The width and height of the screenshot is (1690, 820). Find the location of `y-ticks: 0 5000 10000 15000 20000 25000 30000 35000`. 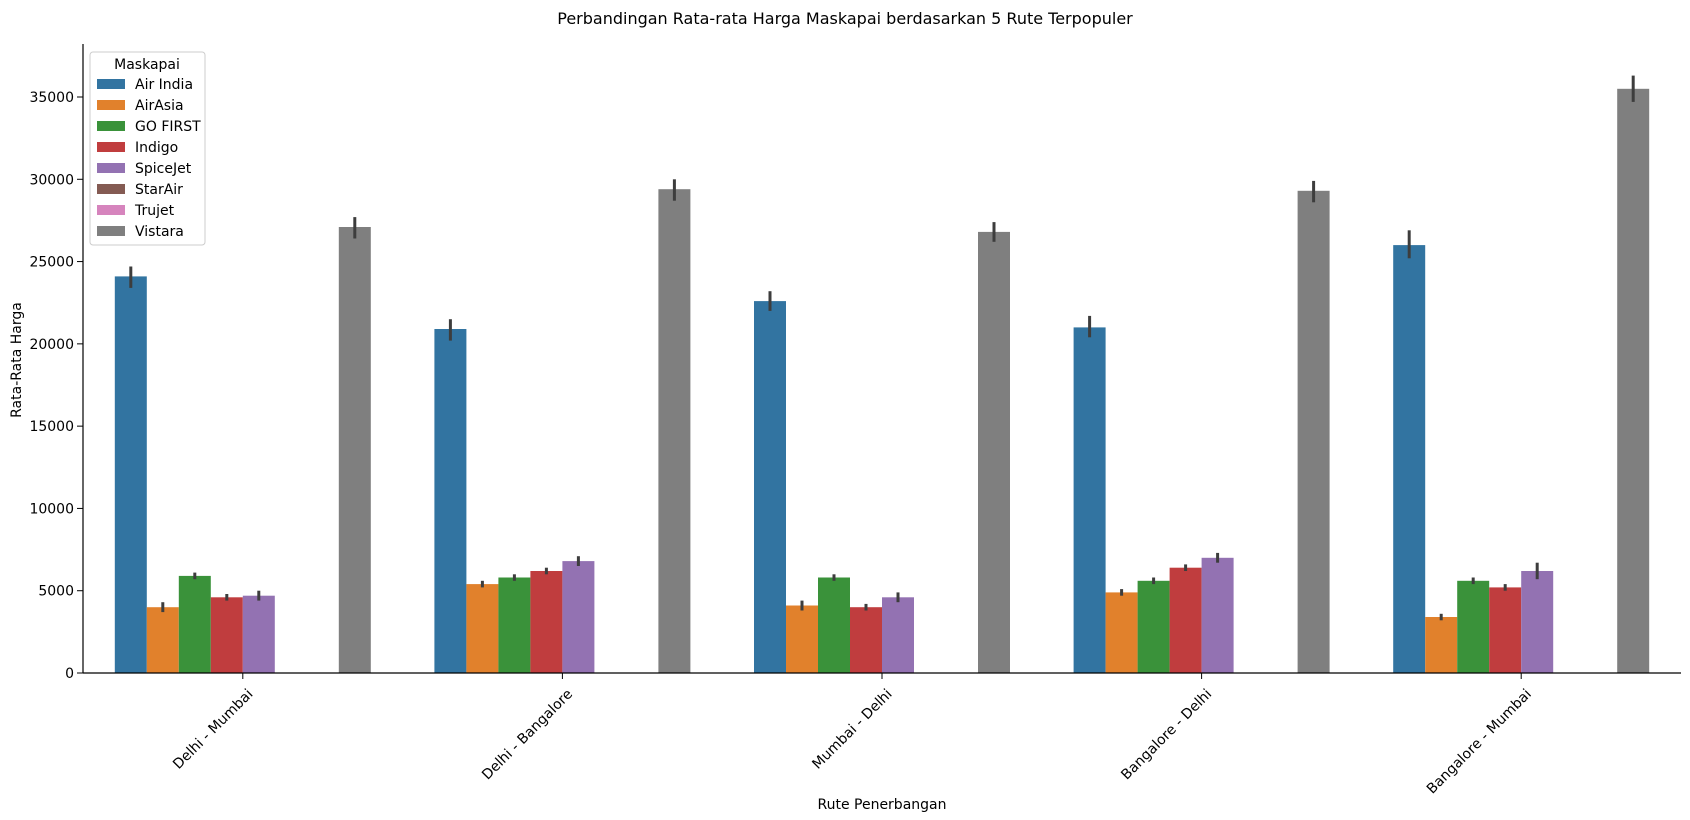

y-ticks: 0 5000 10000 15000 20000 25000 30000 35000 is located at coordinates (56, 386).